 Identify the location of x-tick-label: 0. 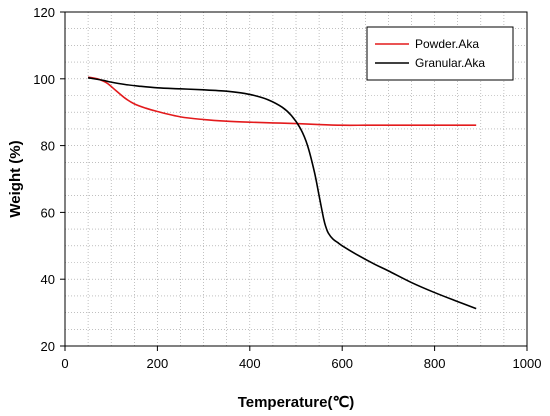
(64, 363).